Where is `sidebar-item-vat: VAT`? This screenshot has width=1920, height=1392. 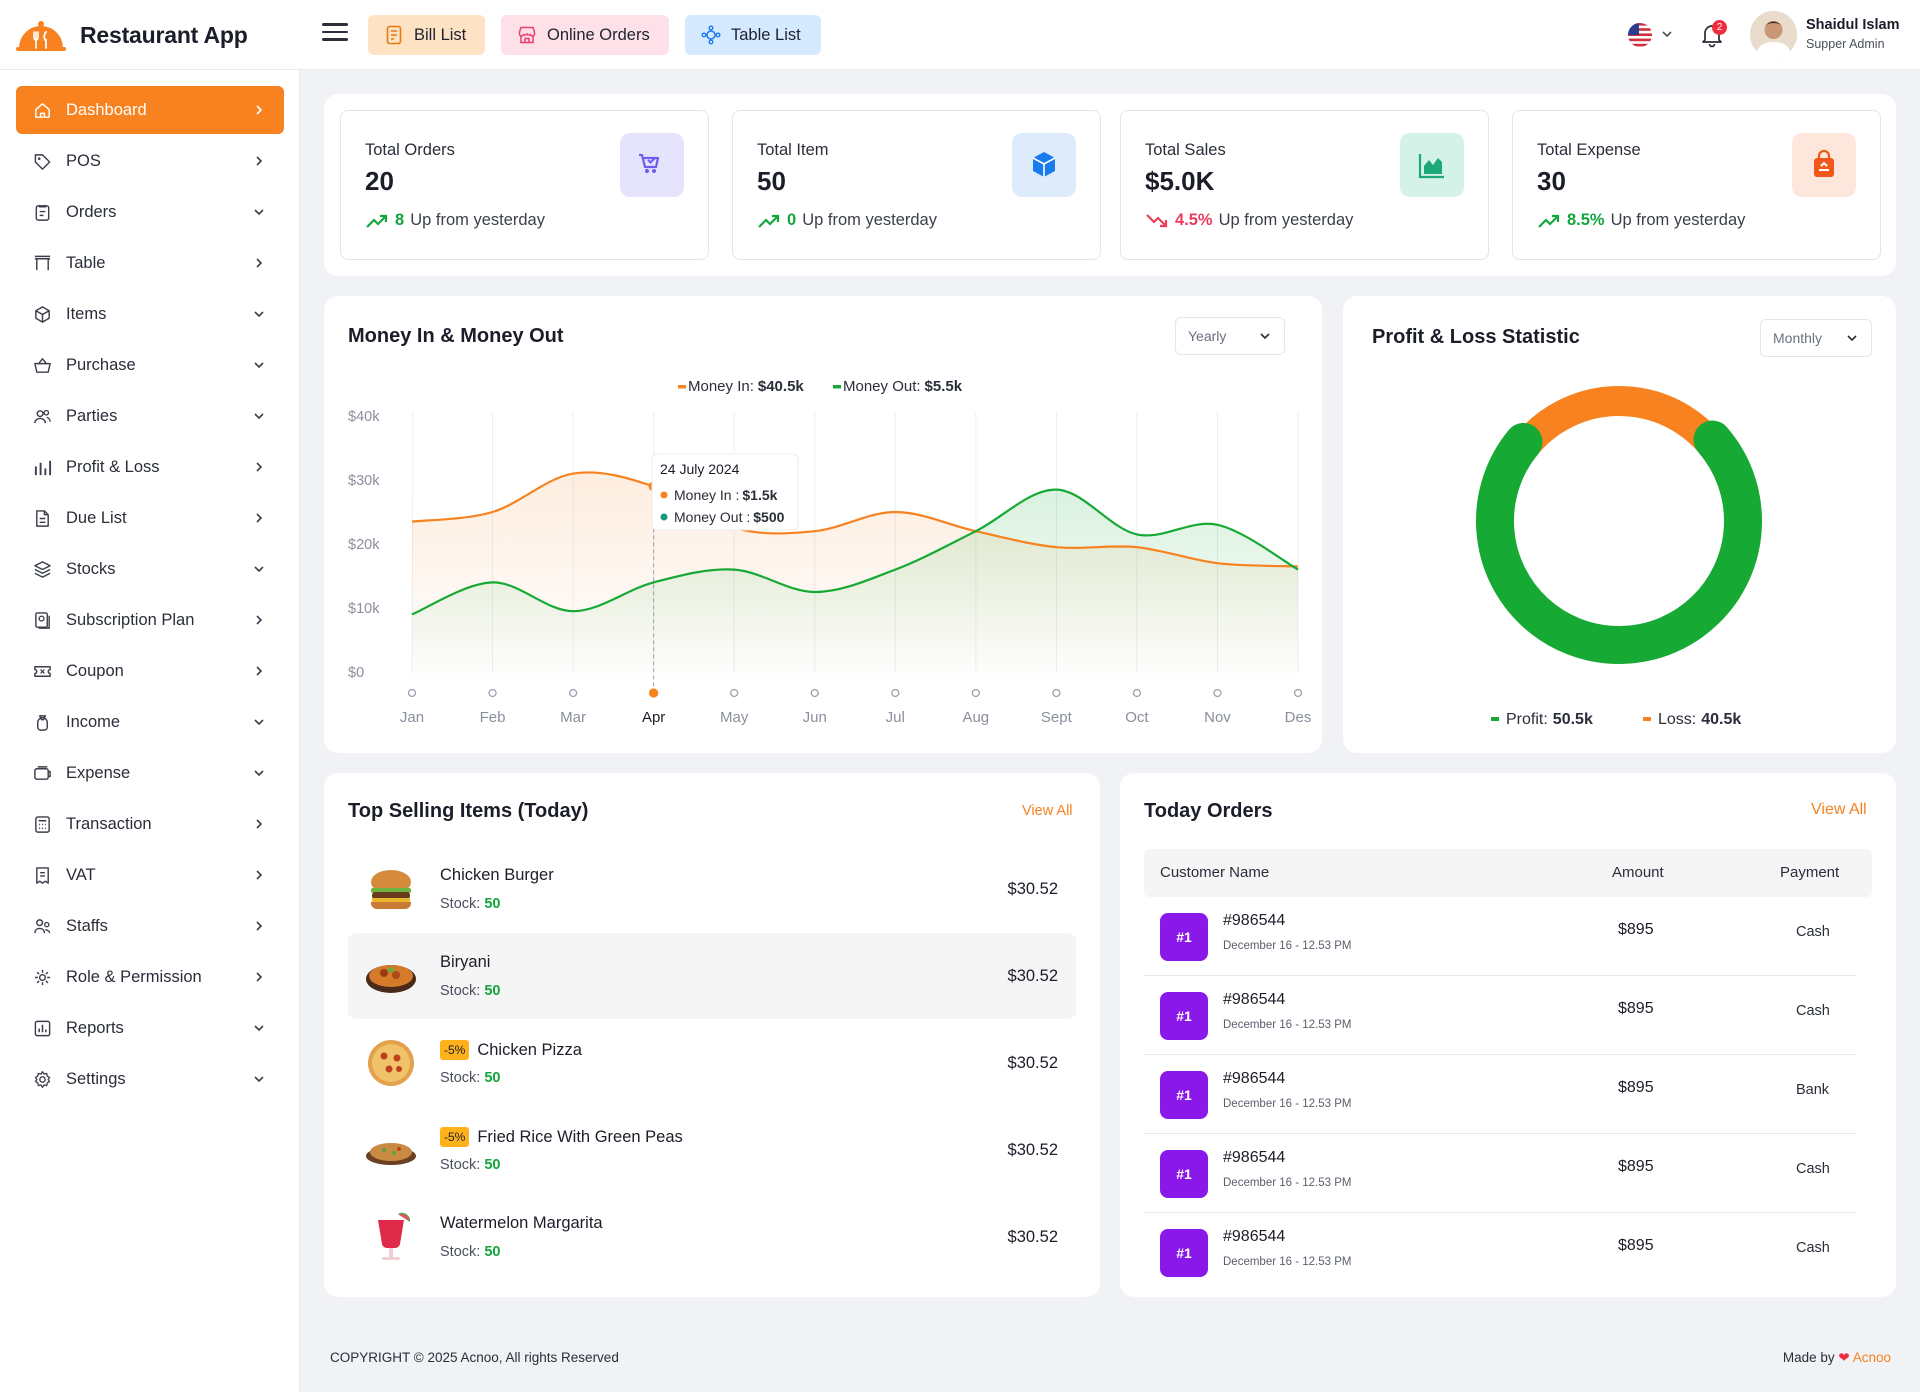 sidebar-item-vat: VAT is located at coordinates (150, 875).